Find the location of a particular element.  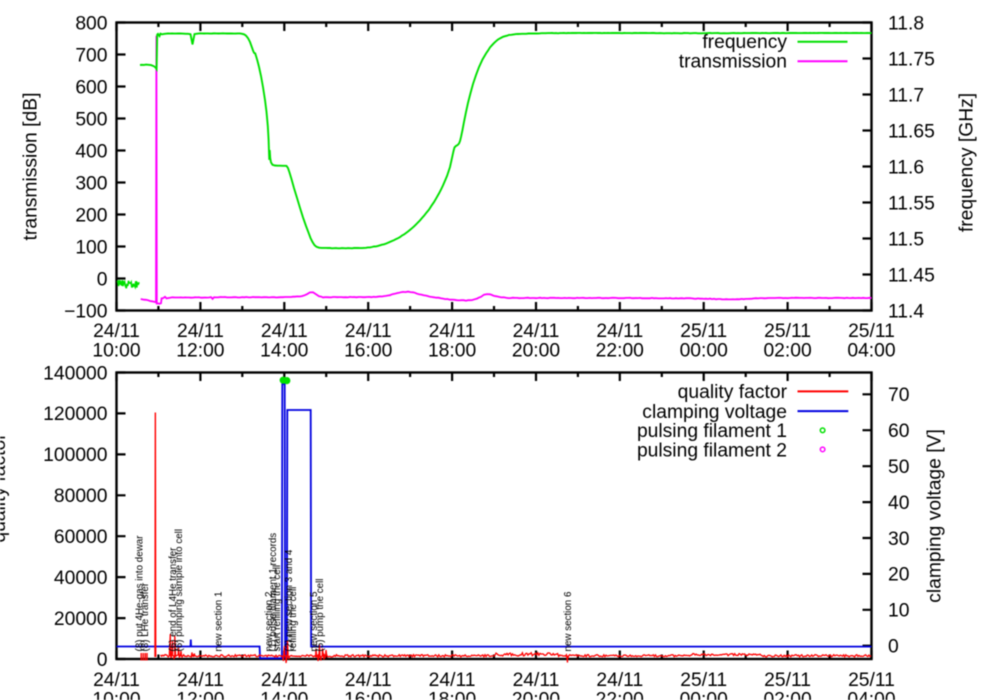

svg-text: refilling the cell is located at coordinates (293, 619).